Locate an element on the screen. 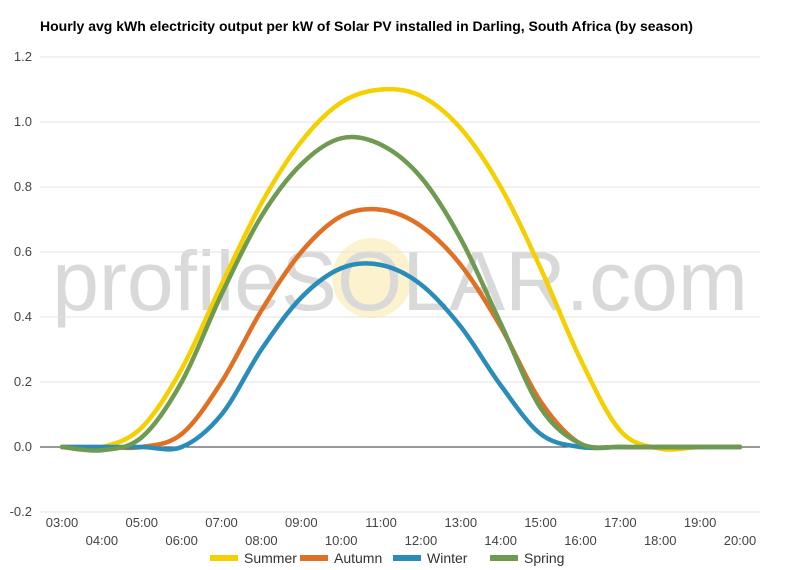  x-tick-label: 16:00 is located at coordinates (580, 540).